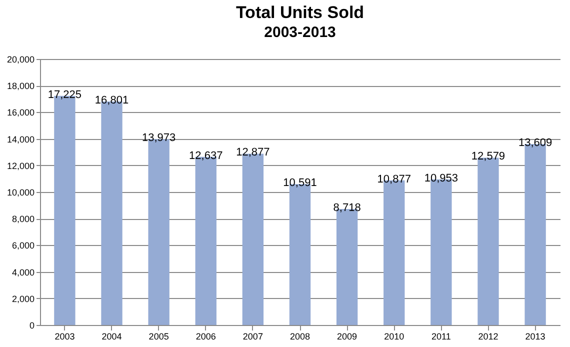 The width and height of the screenshot is (570, 347). What do you see at coordinates (23, 245) in the screenshot?
I see `y-tick-label: 6,000` at bounding box center [23, 245].